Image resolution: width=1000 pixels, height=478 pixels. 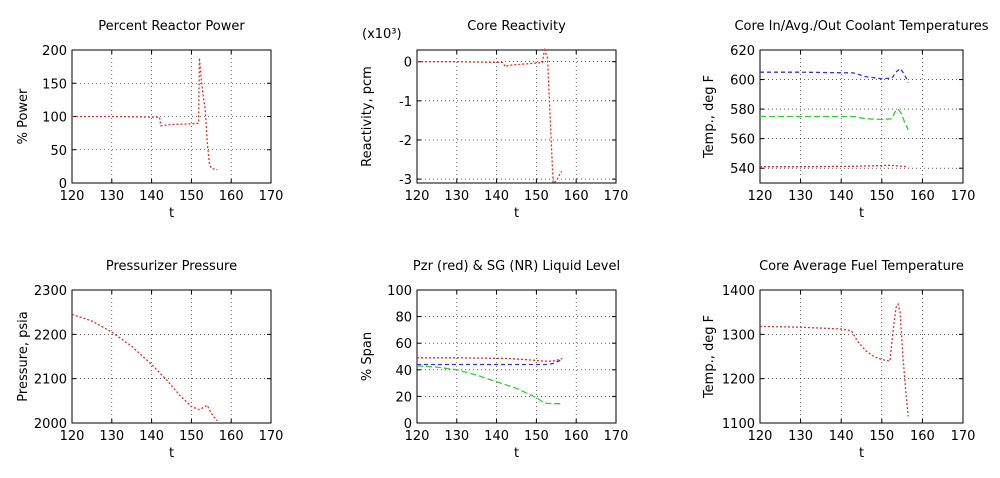 I want to click on y-tick-label: 200, so click(x=54, y=51).